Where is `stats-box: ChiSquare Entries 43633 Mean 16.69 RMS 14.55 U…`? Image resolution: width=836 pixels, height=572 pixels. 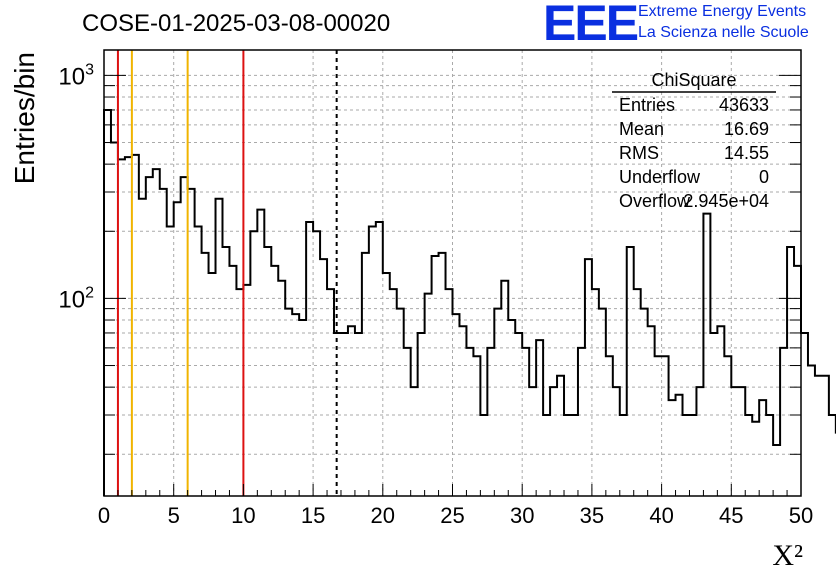
stats-box: ChiSquare Entries 43633 Mean 16.69 RMS 14.55 U… is located at coordinates (694, 140).